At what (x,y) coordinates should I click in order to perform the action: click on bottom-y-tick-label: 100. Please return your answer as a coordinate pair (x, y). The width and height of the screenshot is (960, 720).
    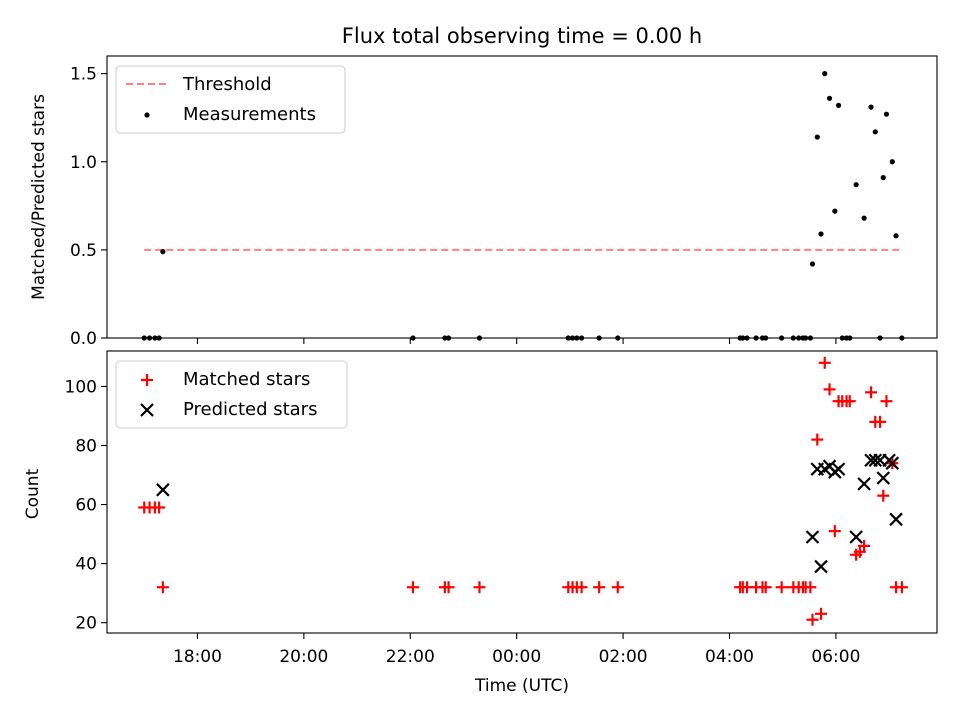
    Looking at the image, I should click on (81, 387).